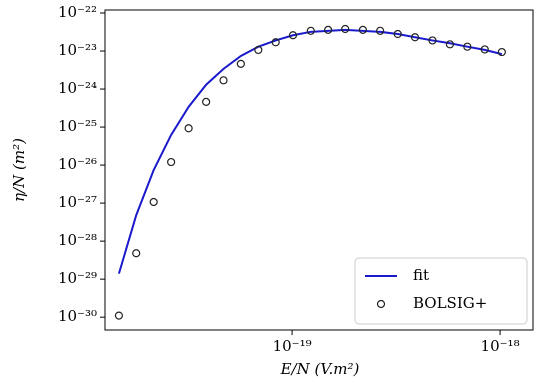 Image resolution: width=541 pixels, height=385 pixels. What do you see at coordinates (320, 369) in the screenshot?
I see `x-axis-label: E/N (V.m²)` at bounding box center [320, 369].